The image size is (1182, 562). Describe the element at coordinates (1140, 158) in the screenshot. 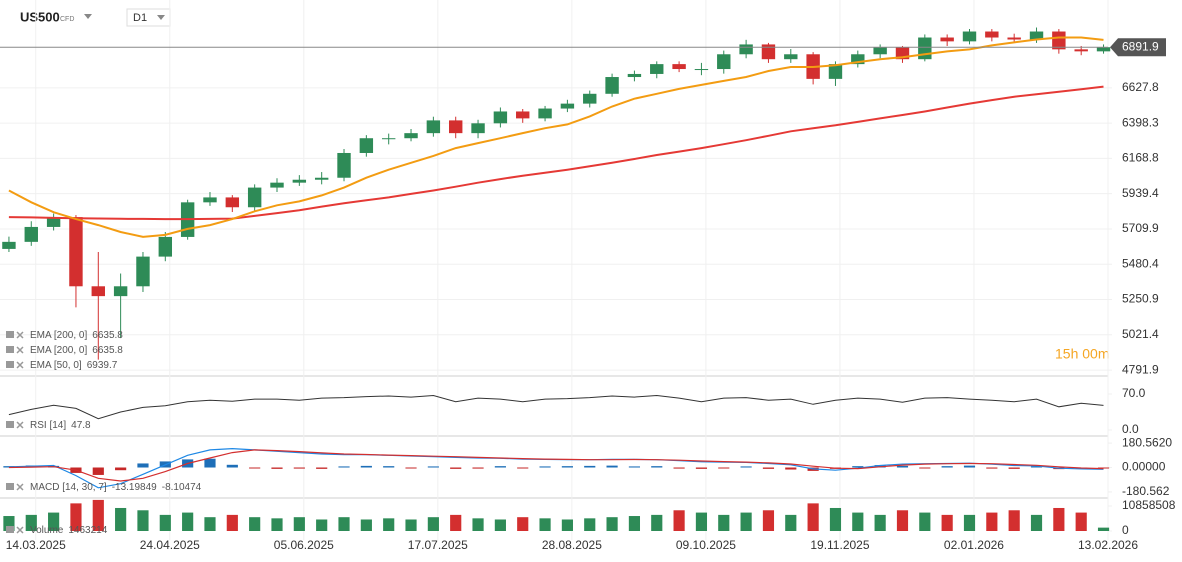

I see `y-tick-label: 6168.8` at that location.